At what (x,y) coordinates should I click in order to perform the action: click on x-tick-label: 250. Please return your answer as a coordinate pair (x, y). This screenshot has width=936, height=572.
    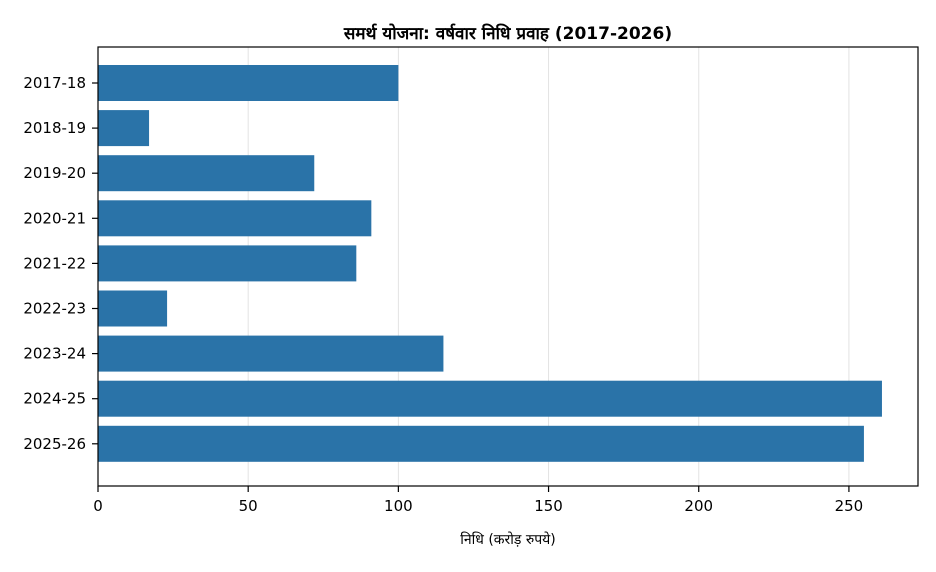
    Looking at the image, I should click on (849, 506).